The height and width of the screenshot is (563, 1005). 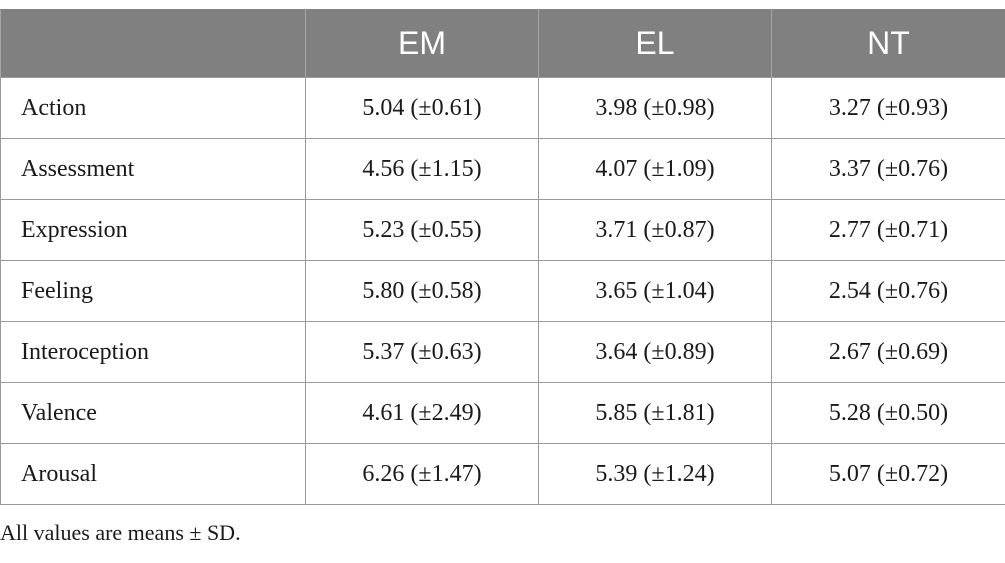 I want to click on row-label: Assessment, so click(x=153, y=169).